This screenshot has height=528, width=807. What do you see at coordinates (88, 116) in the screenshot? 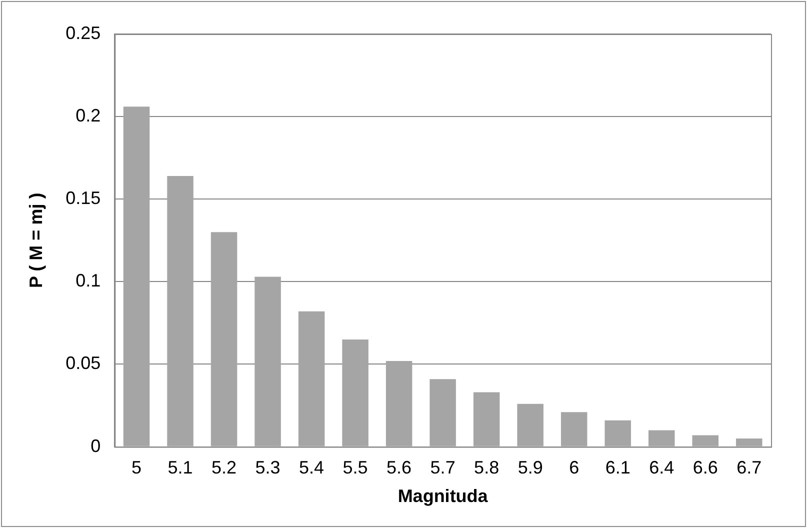
I see `y-tick-label: 0.2` at bounding box center [88, 116].